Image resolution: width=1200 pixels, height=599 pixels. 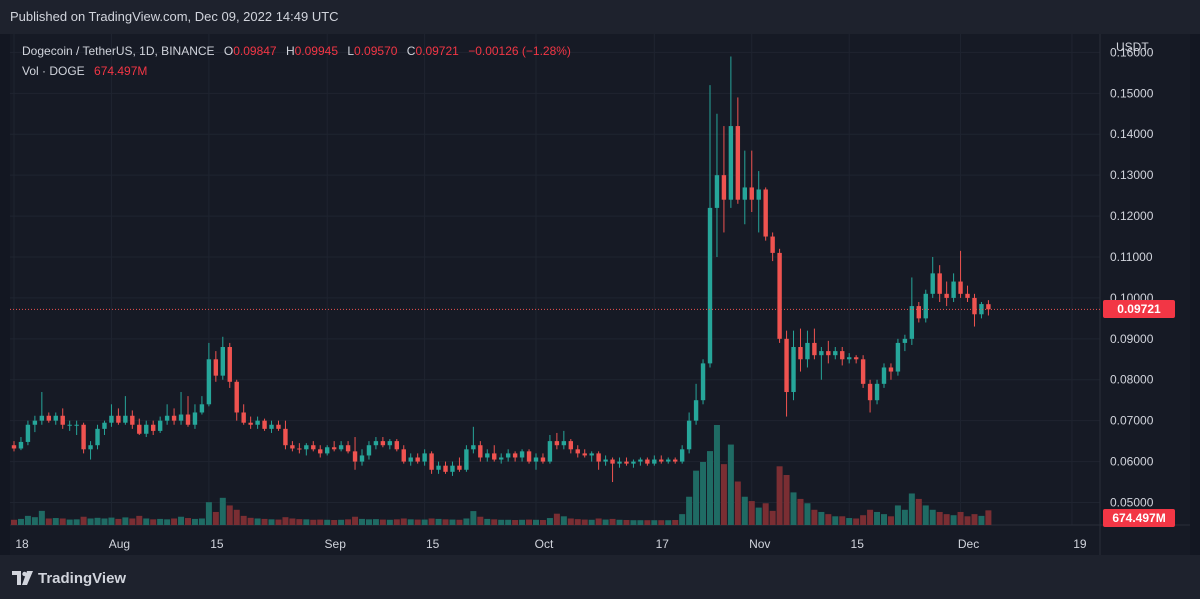 What do you see at coordinates (351, 51) in the screenshot?
I see `low-label: L` at bounding box center [351, 51].